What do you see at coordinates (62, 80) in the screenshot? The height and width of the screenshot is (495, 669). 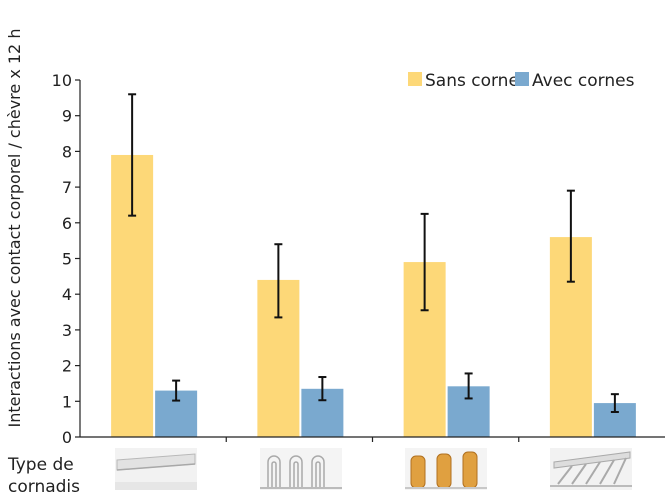 I see `y-tick-label: 10` at bounding box center [62, 80].